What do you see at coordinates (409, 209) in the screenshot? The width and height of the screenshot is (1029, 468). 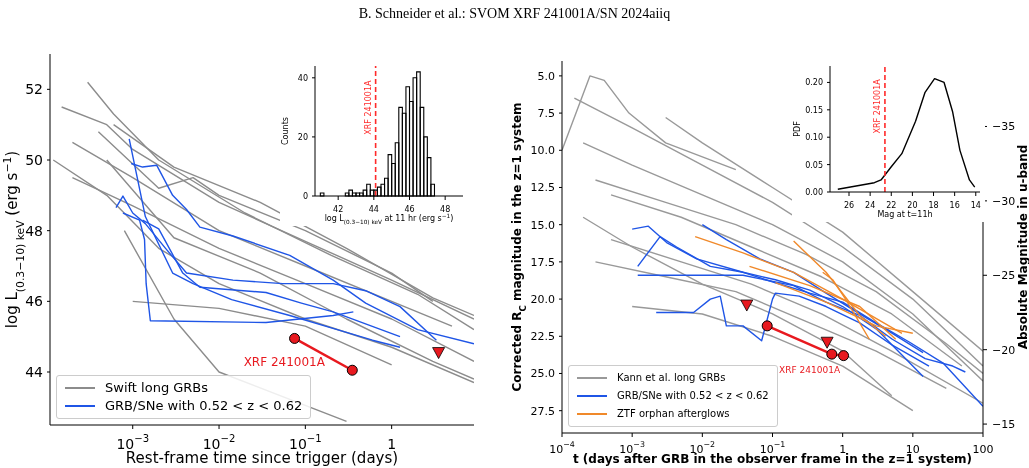 I see `x-tick-label: 46` at bounding box center [409, 209].